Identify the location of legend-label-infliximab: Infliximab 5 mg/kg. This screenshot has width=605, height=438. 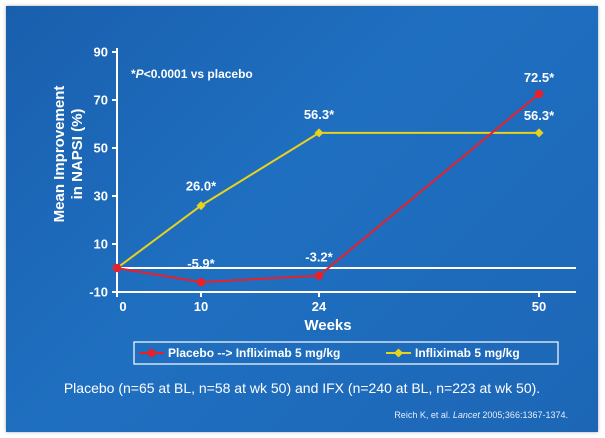
(467, 353).